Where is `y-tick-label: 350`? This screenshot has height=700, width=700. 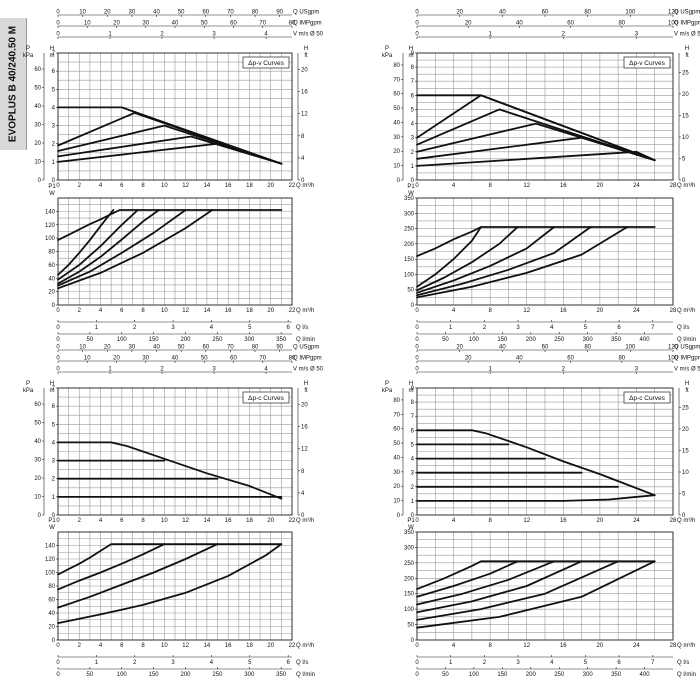 y-tick-label: 350 is located at coordinates (409, 199).